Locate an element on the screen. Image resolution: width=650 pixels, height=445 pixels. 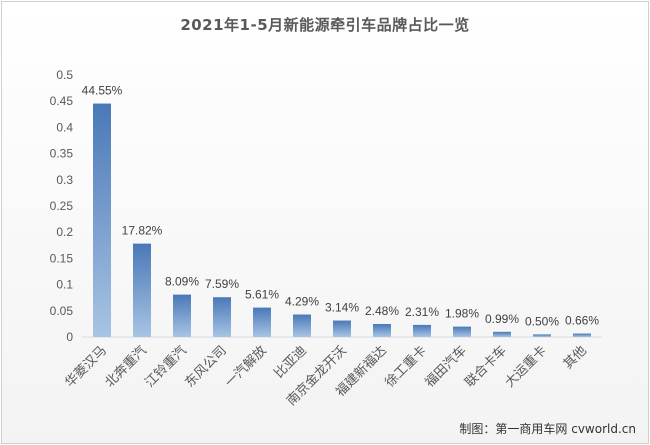
y-tick-label: 0.5 is located at coordinates (64, 75).